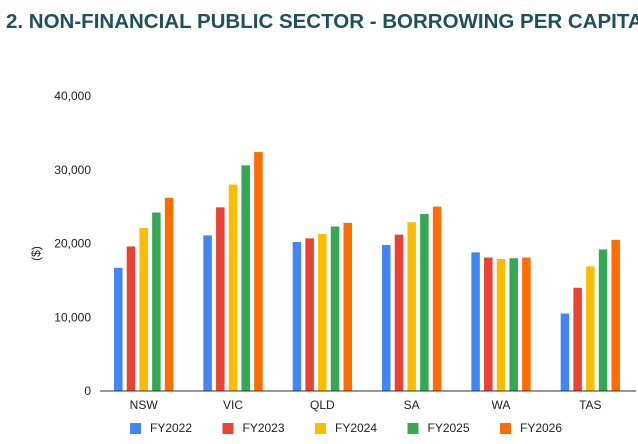 Image resolution: width=638 pixels, height=444 pixels. I want to click on legend-label-fy2022: FY2022, so click(171, 428).